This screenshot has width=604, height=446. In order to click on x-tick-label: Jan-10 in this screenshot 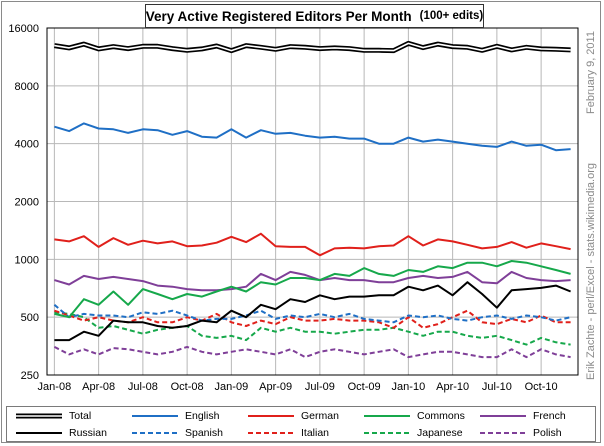, I will do `click(409, 387)`.